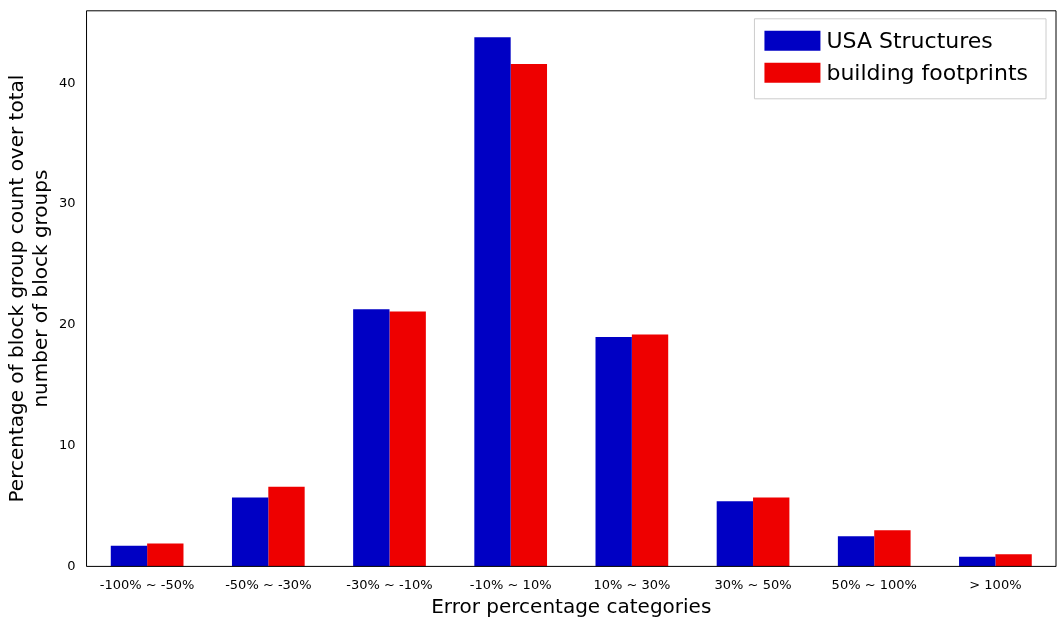  What do you see at coordinates (874, 584) in the screenshot?
I see `x-tick-label: 50% ~ 100%` at bounding box center [874, 584].